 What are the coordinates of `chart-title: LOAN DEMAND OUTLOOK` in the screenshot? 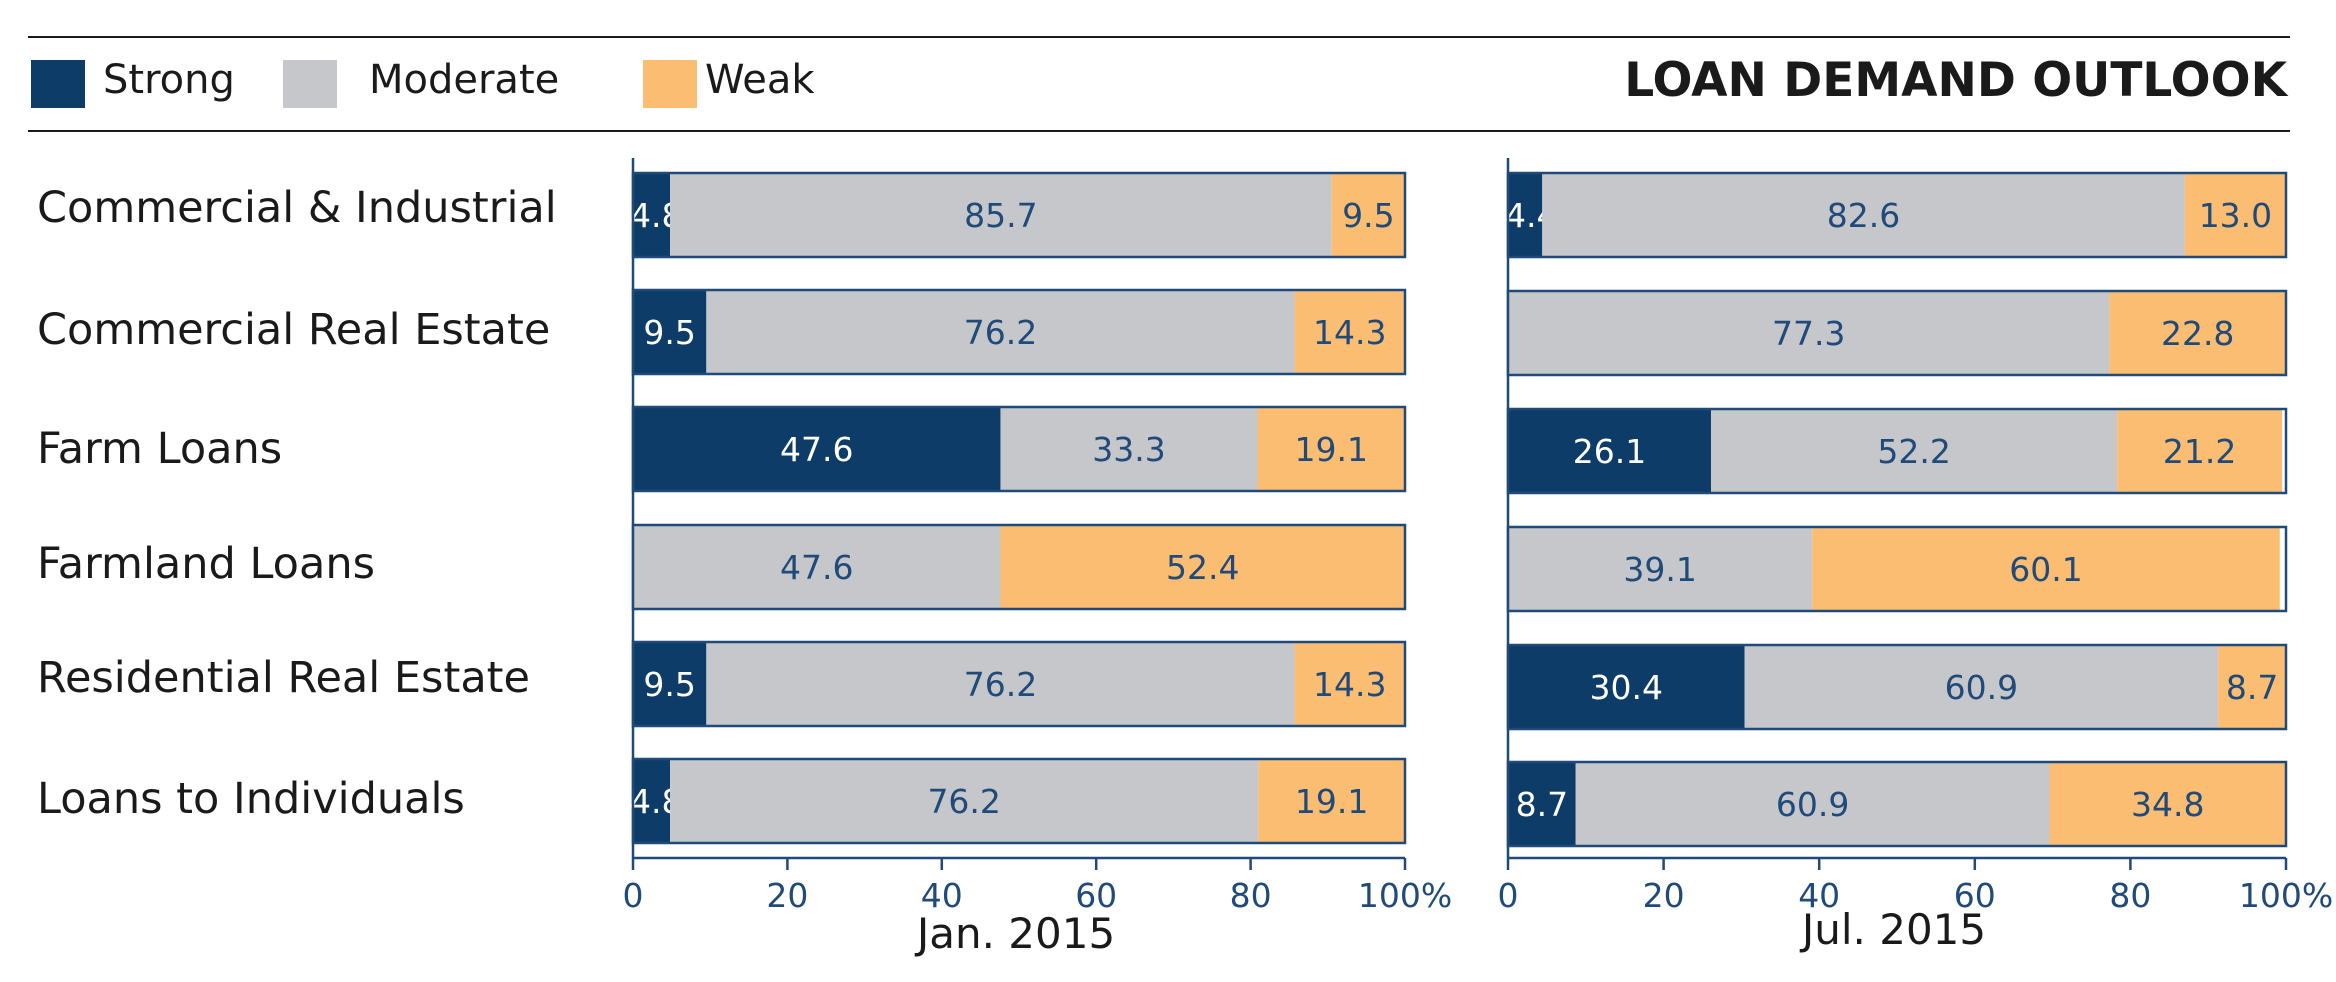 It's located at (1956, 80).